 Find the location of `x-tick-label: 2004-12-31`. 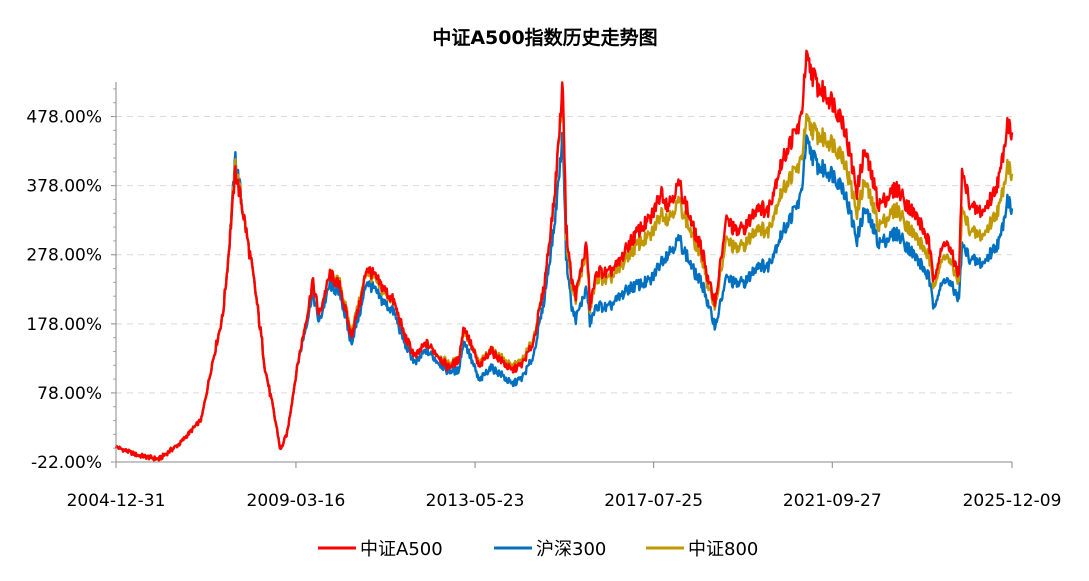

x-tick-label: 2004-12-31 is located at coordinates (116, 501).